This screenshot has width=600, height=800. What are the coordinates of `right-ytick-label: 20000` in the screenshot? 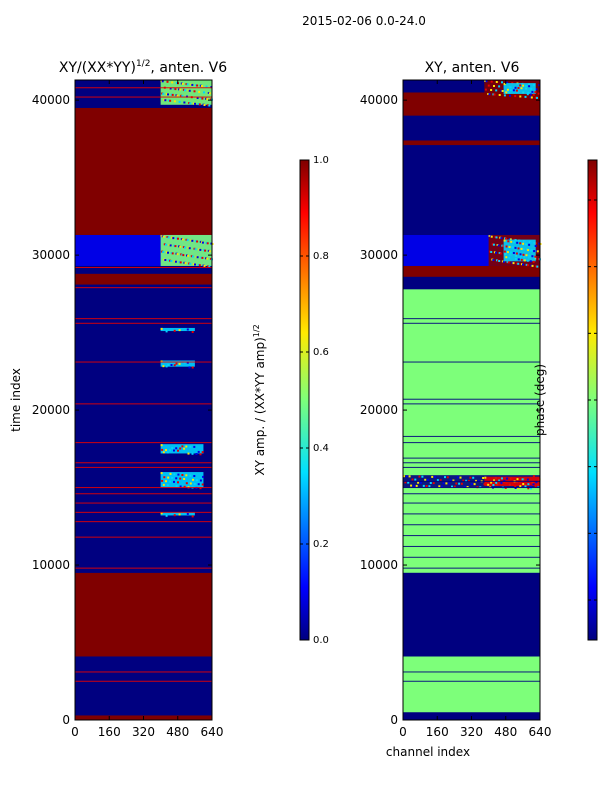 It's located at (379, 410).